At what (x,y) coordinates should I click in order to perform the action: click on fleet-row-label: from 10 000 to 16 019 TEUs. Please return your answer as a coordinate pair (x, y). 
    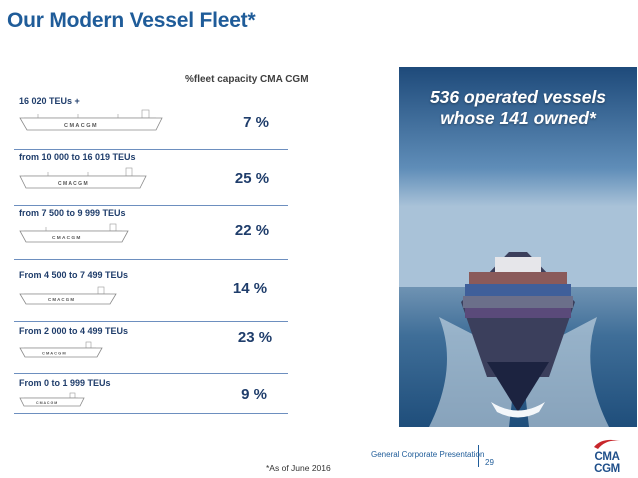
    Looking at the image, I should click on (77, 157).